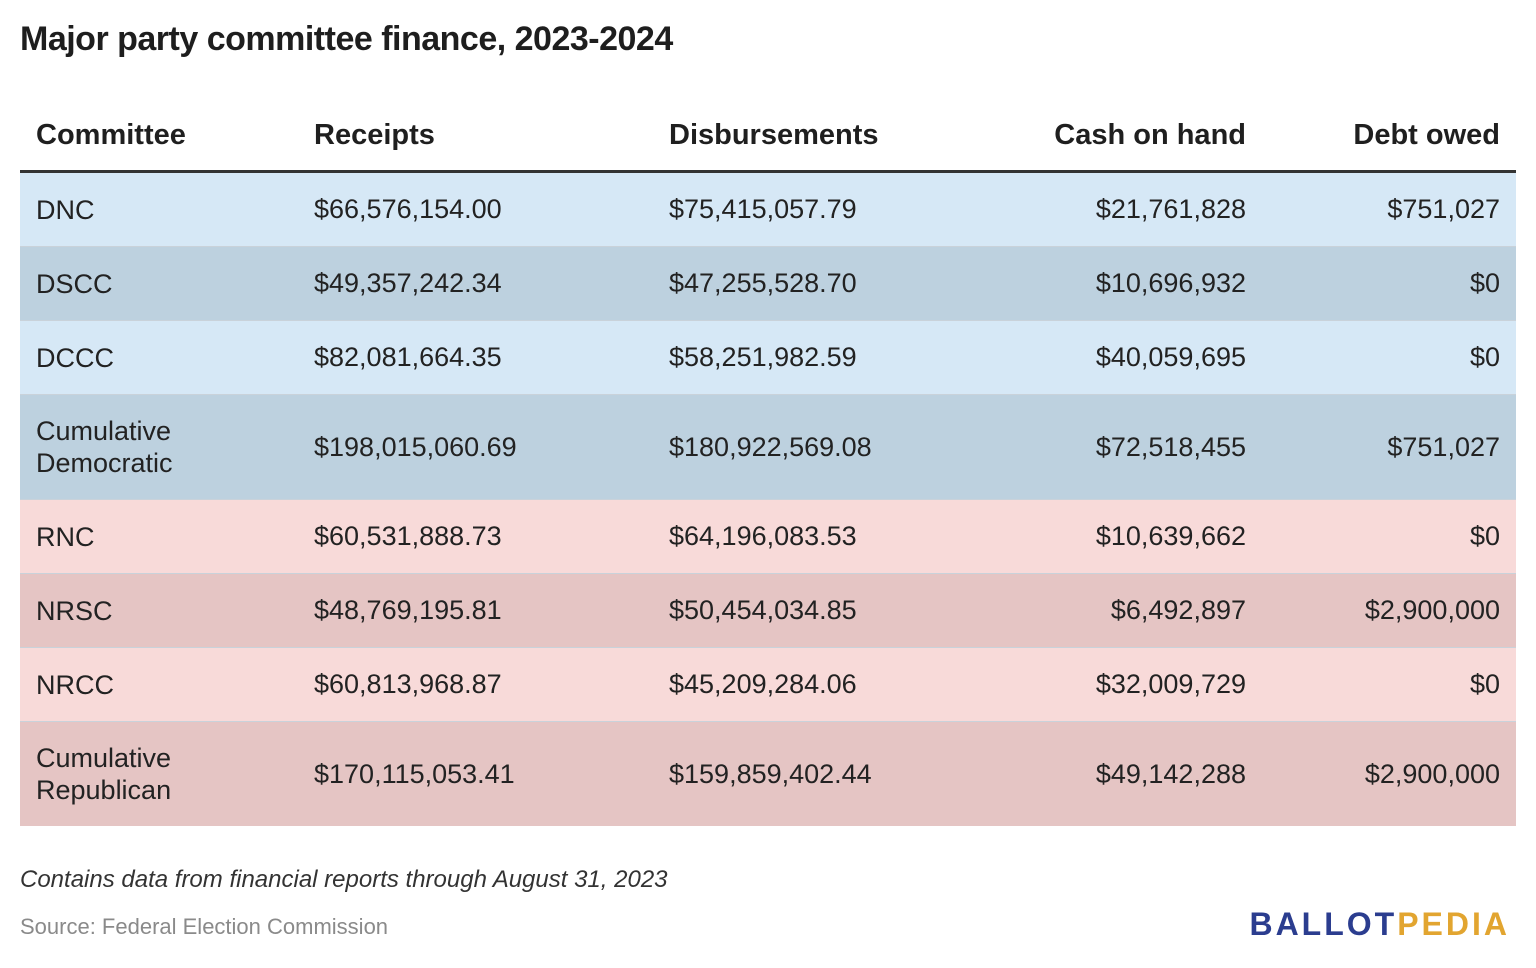 This screenshot has width=1536, height=968. Describe the element at coordinates (830, 283) in the screenshot. I see `cell-disbursements: $47,255,528.70` at that location.